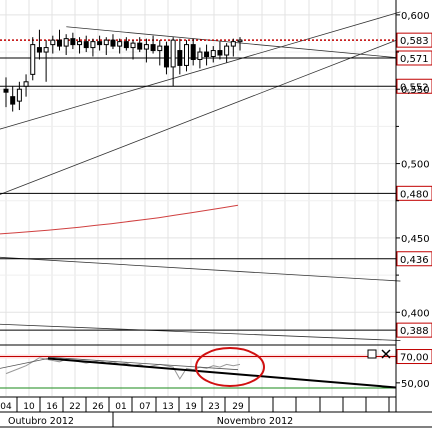 Image resolution: width=432 pixels, height=428 pixels. What do you see at coordinates (120, 407) in the screenshot?
I see `time-tick-label: 01` at bounding box center [120, 407].